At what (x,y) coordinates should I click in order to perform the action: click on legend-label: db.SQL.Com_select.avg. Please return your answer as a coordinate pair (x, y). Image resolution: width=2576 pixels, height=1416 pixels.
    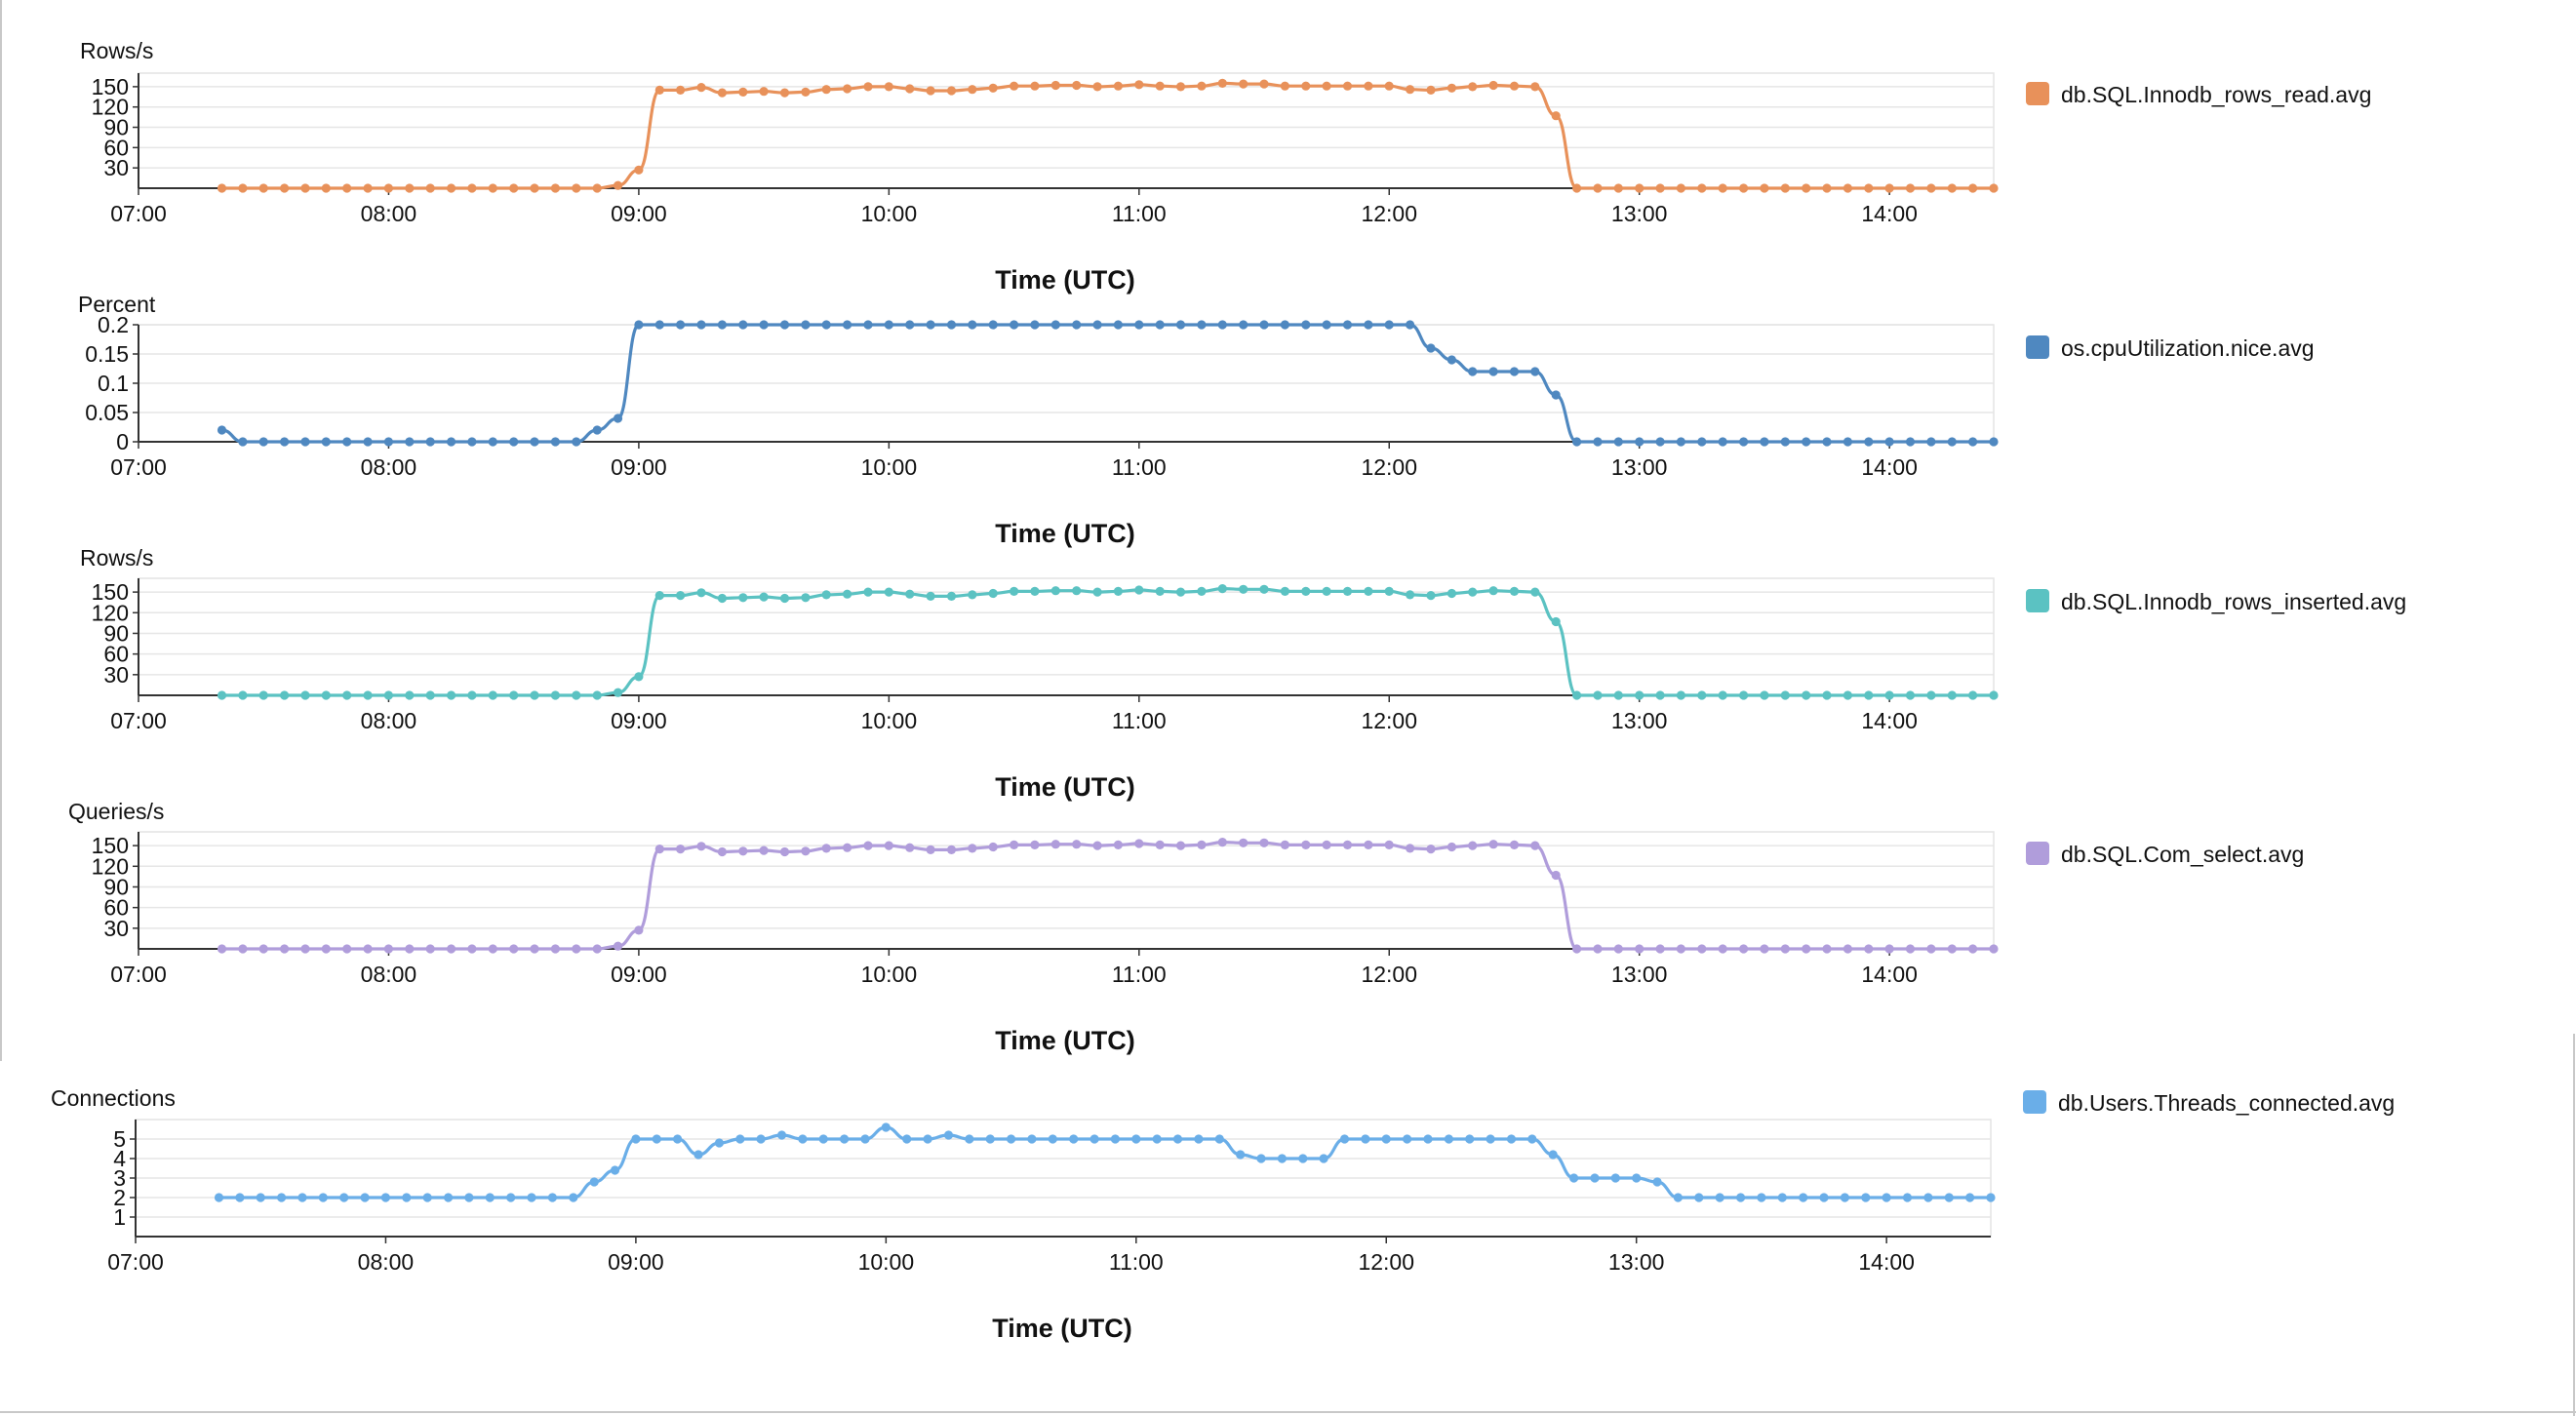
    Looking at the image, I should click on (2182, 854).